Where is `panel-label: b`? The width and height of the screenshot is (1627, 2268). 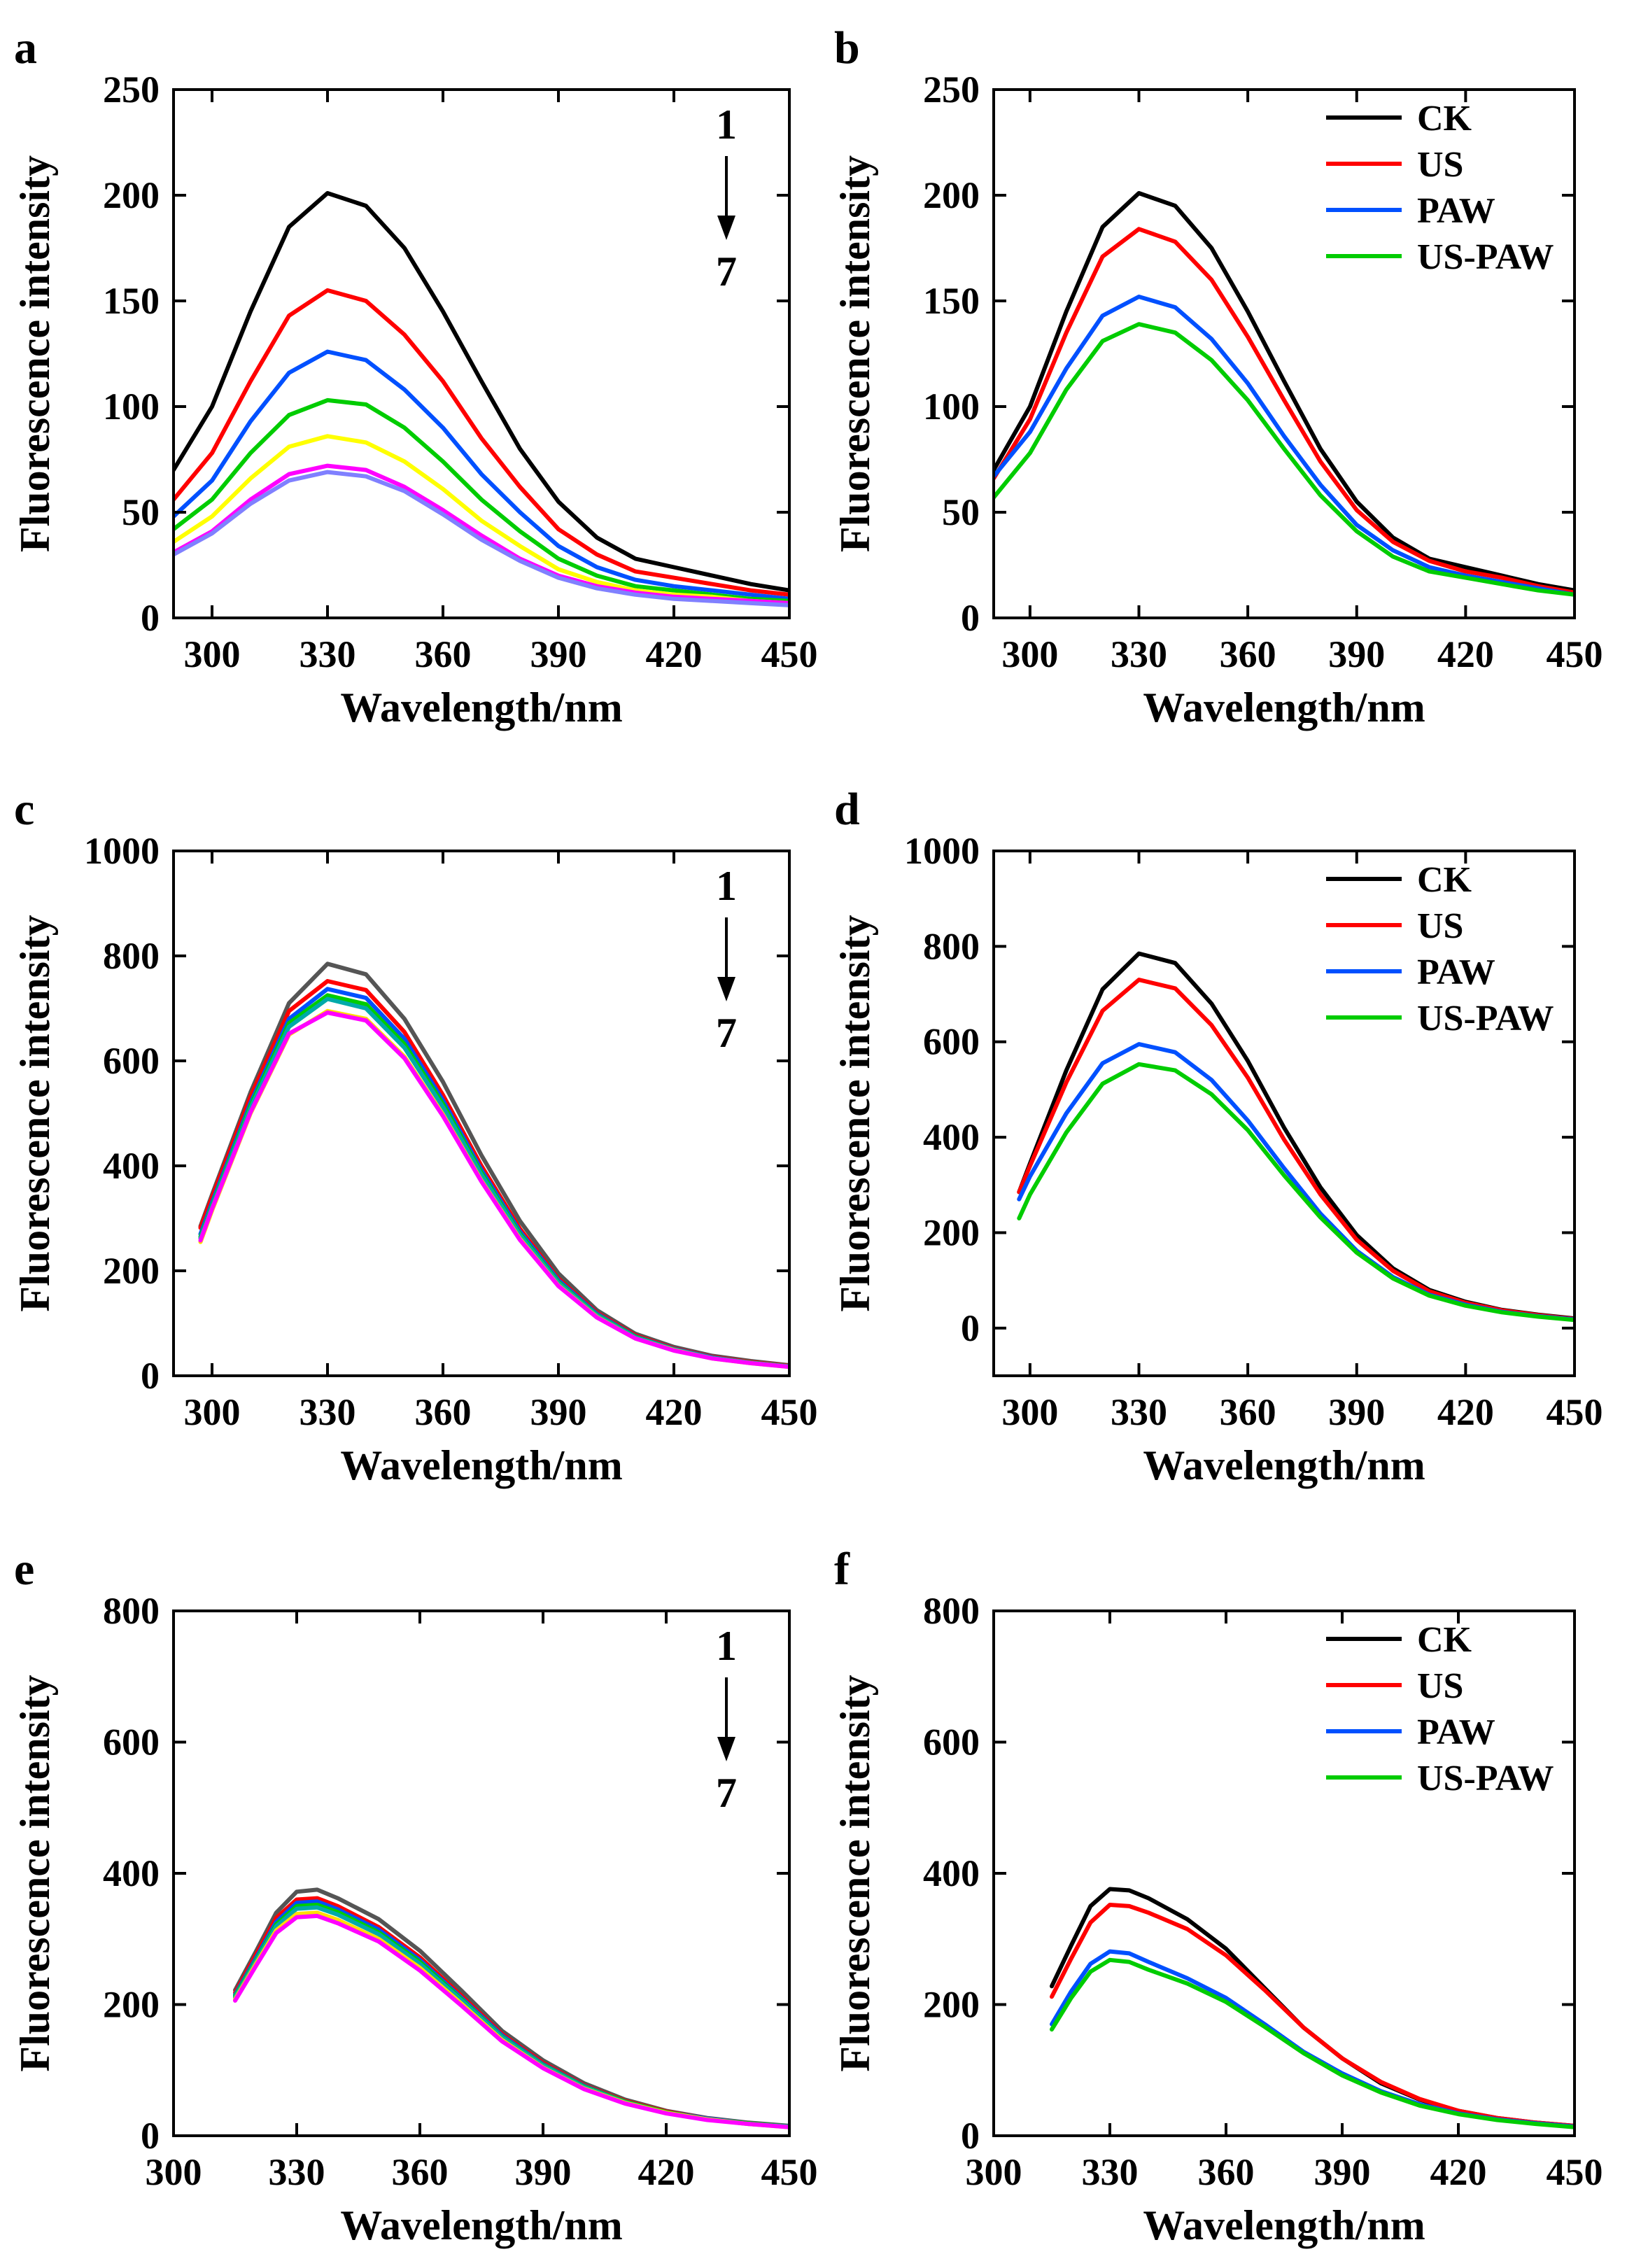
panel-label: b is located at coordinates (847, 47).